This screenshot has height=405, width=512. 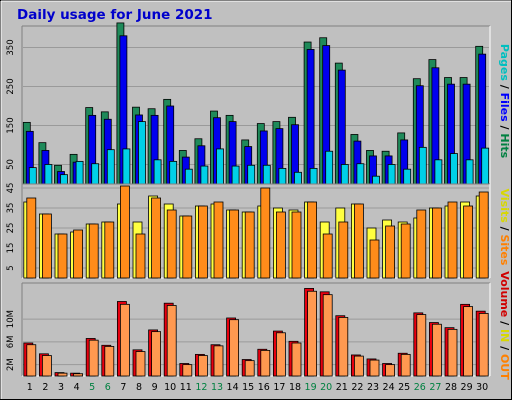 What do you see at coordinates (404, 387) in the screenshot?
I see `x-tick-label-day-25: 25` at bounding box center [404, 387].